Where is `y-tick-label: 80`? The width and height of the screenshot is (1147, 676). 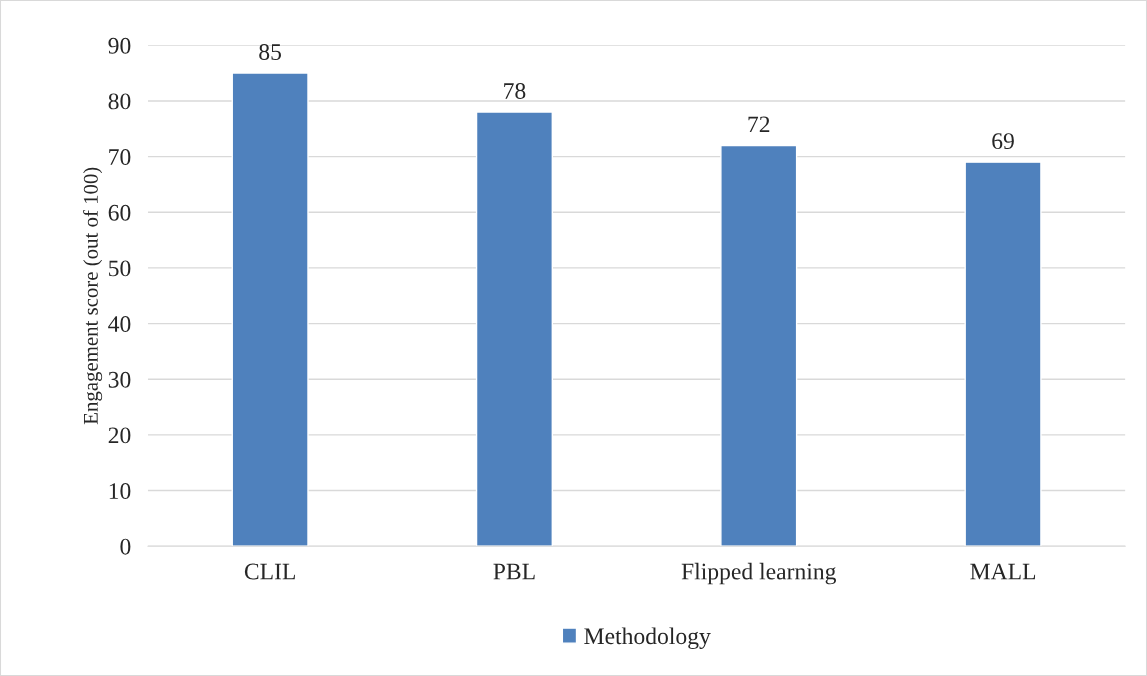
y-tick-label: 80 is located at coordinates (119, 101).